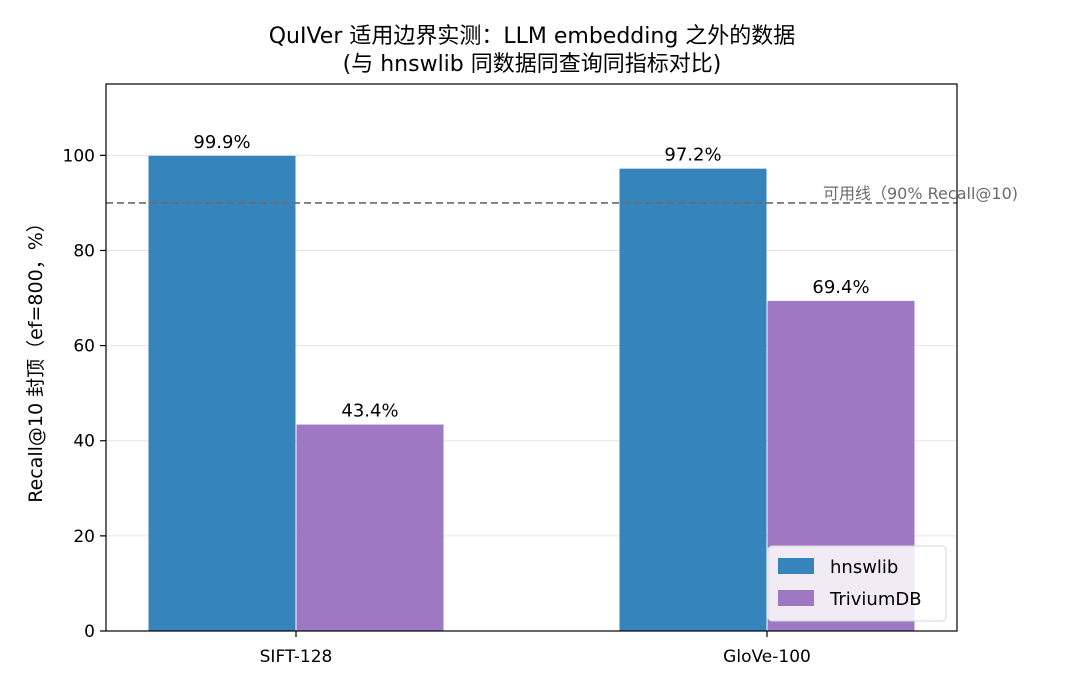  I want to click on y-tick-label: 60, so click(84, 347).